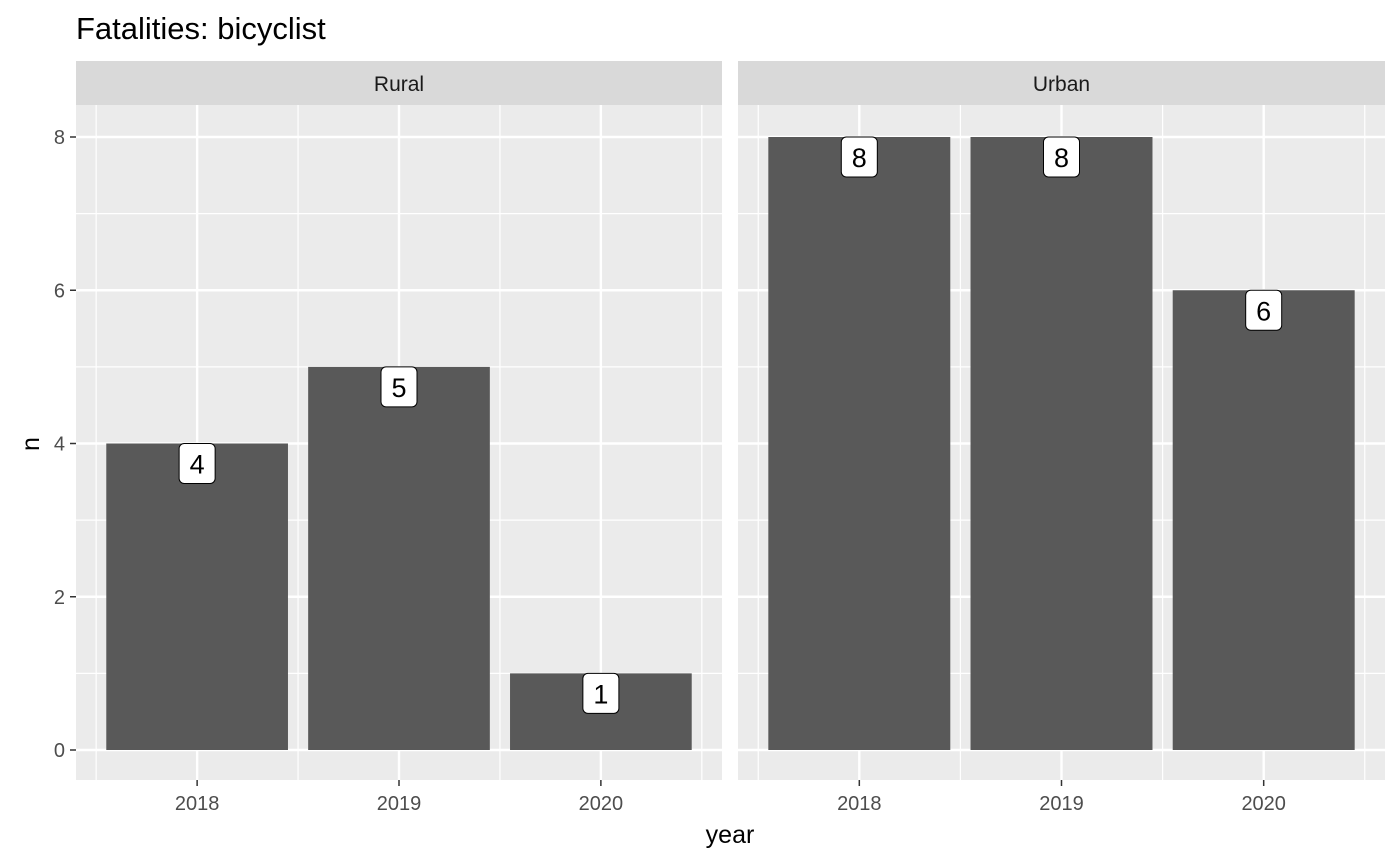  What do you see at coordinates (59, 138) in the screenshot?
I see `y-tick-label: 8` at bounding box center [59, 138].